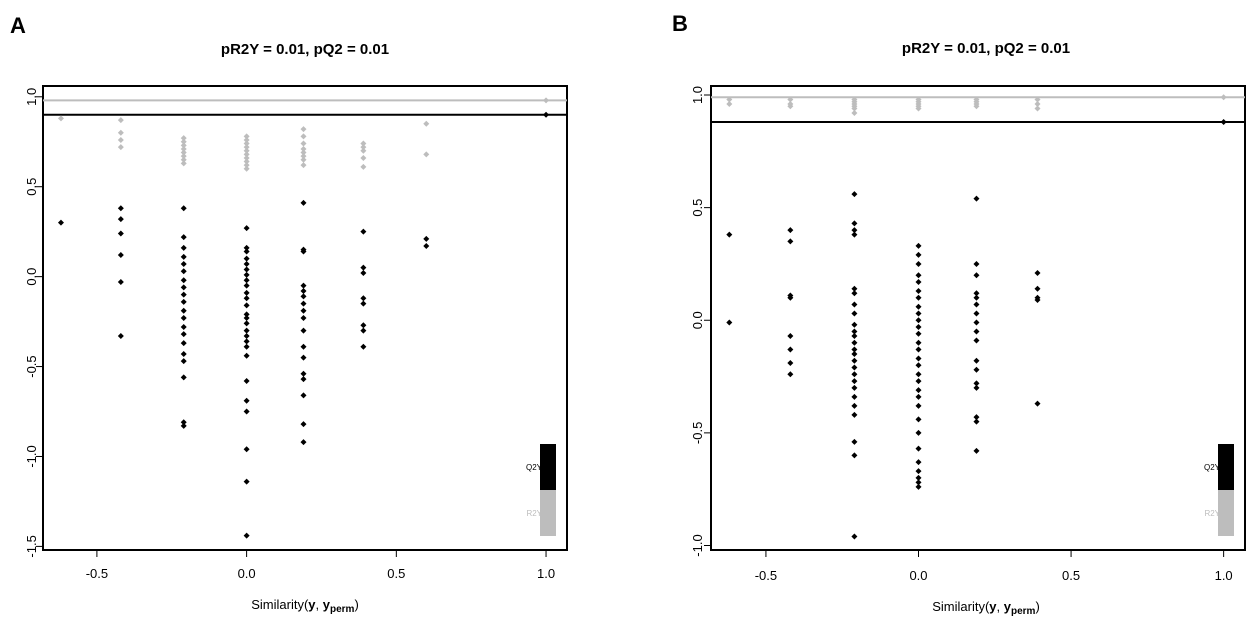 This screenshot has height=617, width=1250. Describe the element at coordinates (31, 546) in the screenshot. I see `y-tick-label: -1.5` at that location.